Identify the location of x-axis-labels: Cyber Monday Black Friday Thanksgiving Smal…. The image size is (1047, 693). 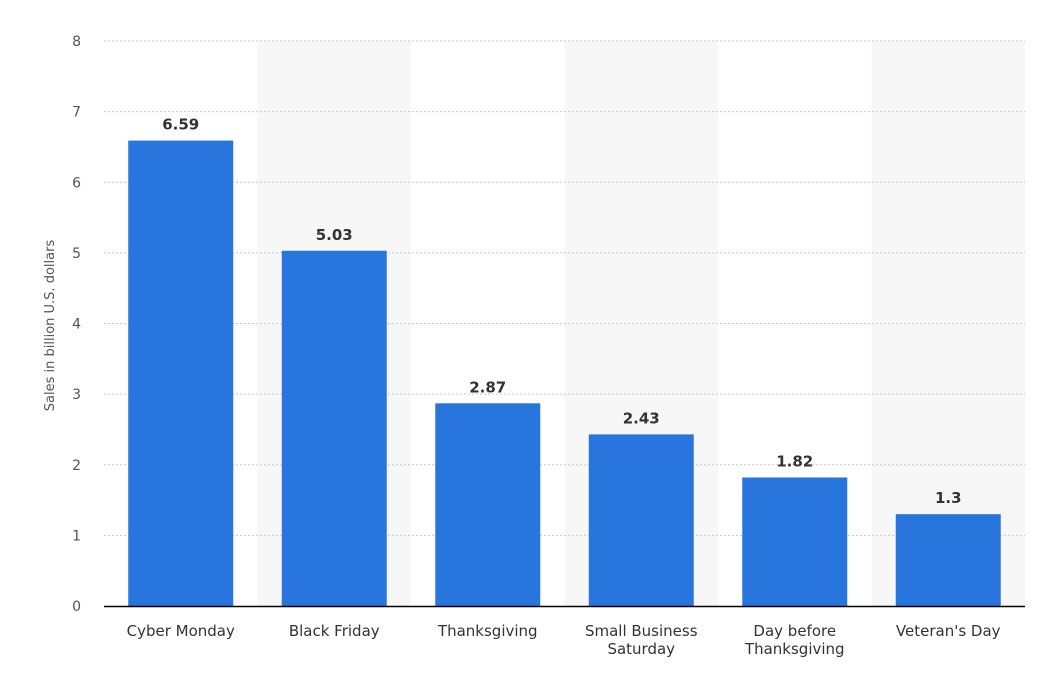
(564, 640).